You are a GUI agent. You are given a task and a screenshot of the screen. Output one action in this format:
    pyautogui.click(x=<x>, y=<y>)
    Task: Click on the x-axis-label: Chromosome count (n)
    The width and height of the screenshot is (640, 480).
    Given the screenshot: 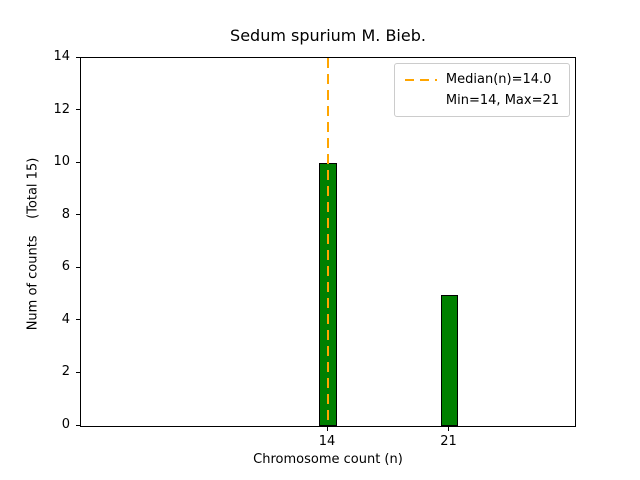 What is the action you would take?
    pyautogui.click(x=328, y=459)
    